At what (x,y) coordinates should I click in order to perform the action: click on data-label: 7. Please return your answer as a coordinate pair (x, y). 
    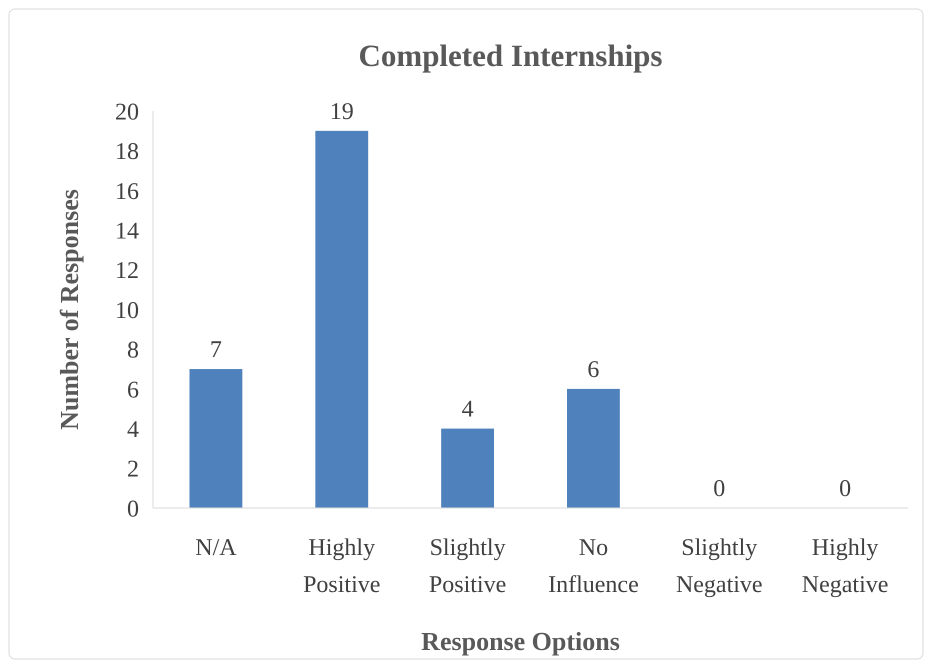
    Looking at the image, I should click on (216, 350).